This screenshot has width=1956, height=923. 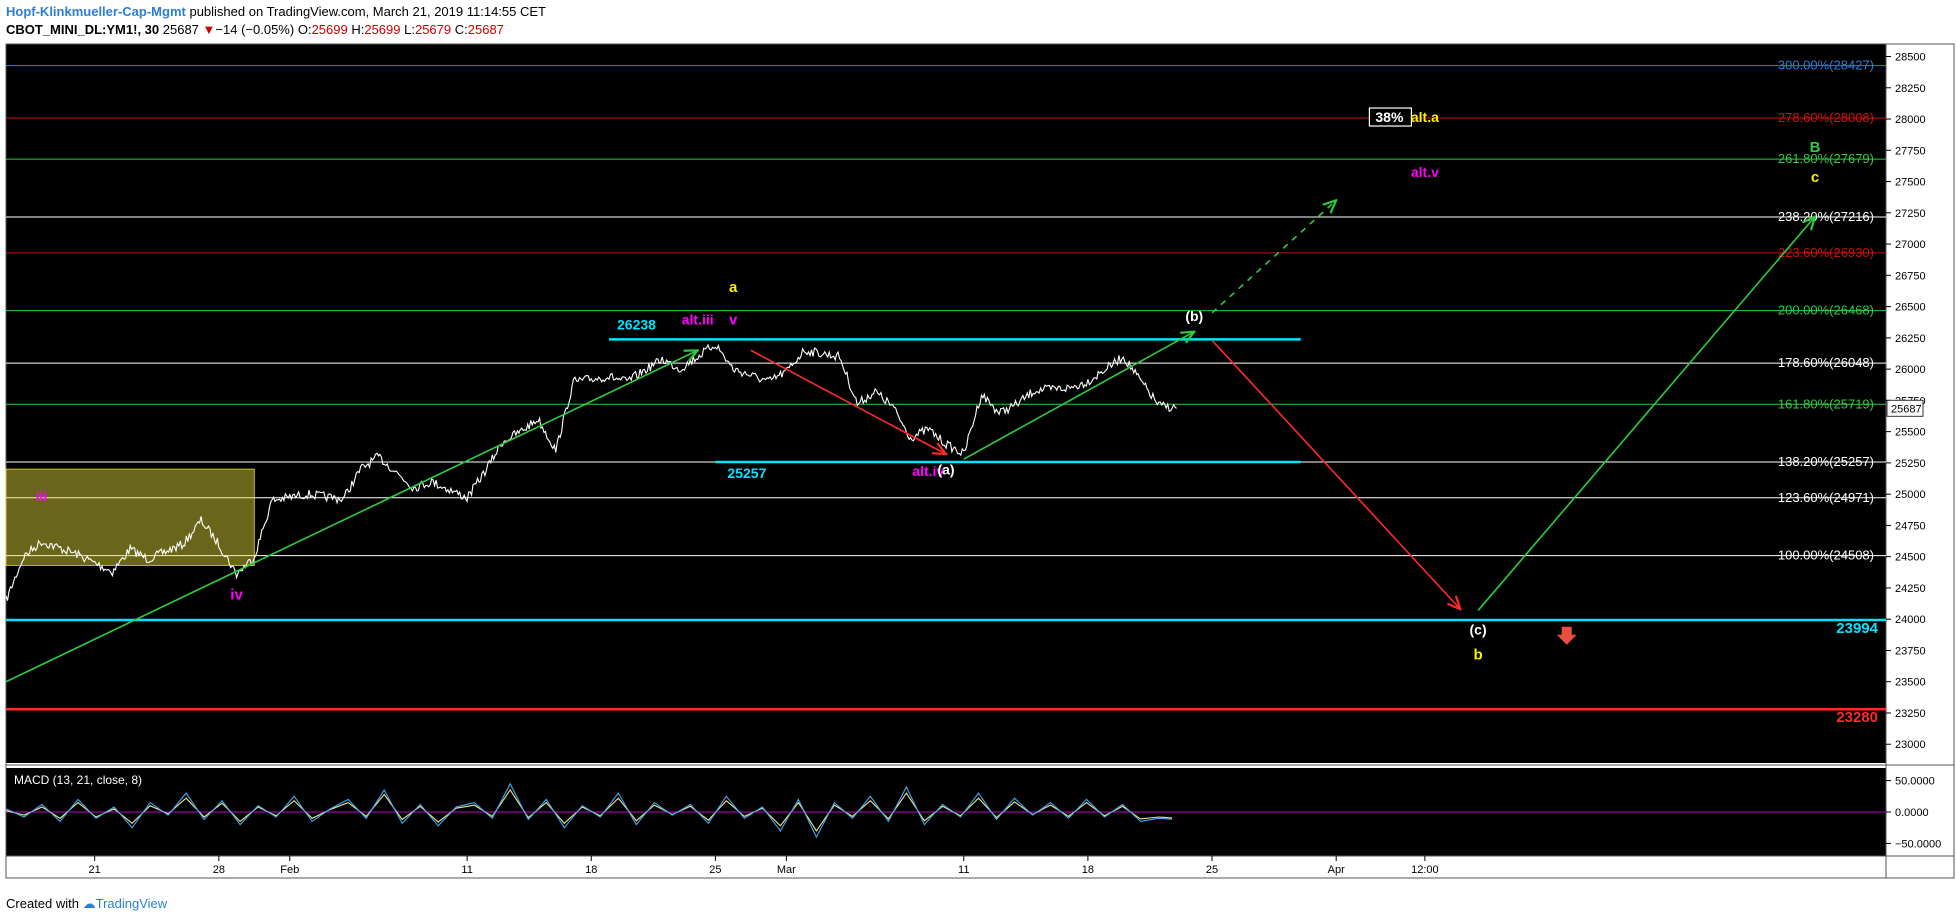 What do you see at coordinates (461, 29) in the screenshot?
I see `close-label: C:` at bounding box center [461, 29].